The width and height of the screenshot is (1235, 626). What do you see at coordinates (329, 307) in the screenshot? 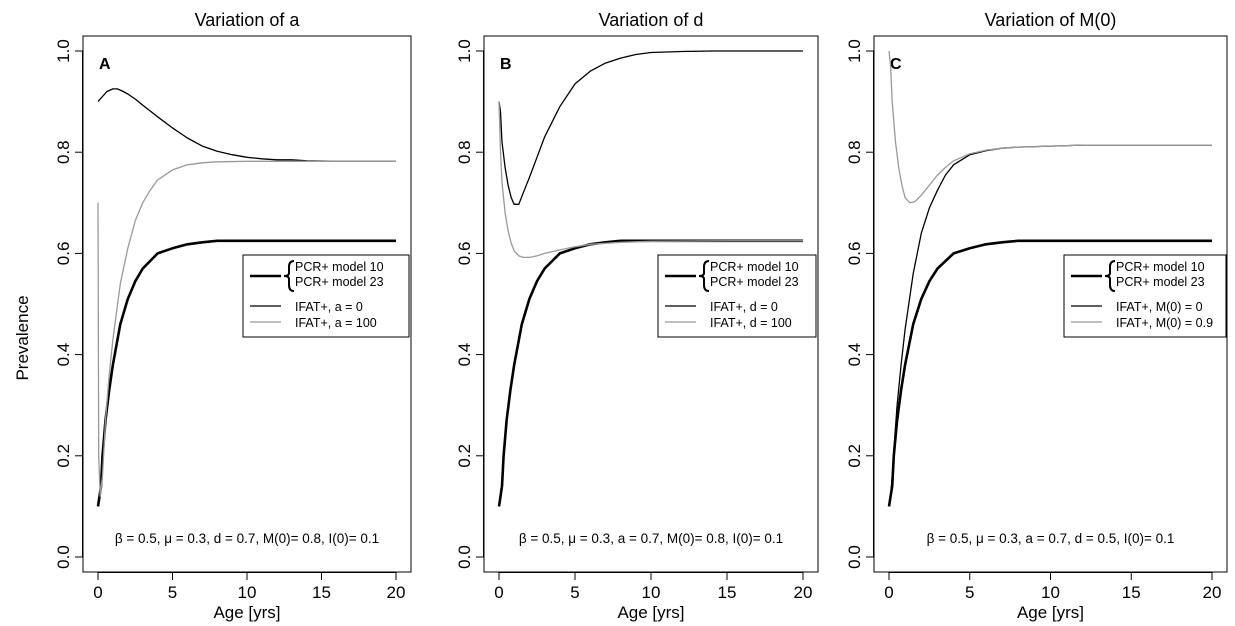
I see `legend-label-ifat: IFAT+, a = 0` at bounding box center [329, 307].